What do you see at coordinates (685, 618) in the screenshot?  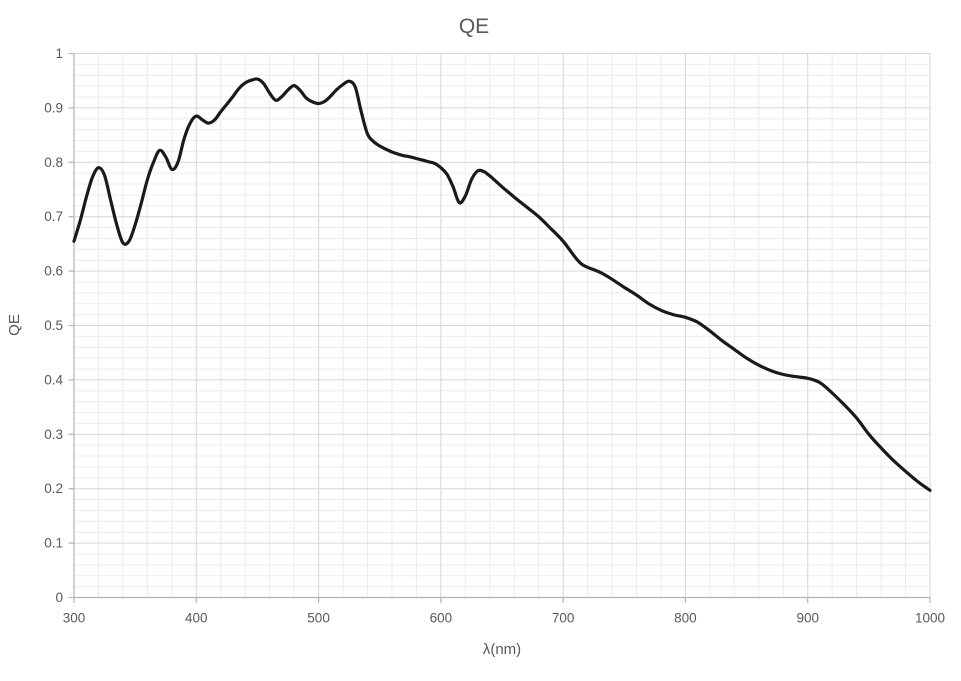 I see `x-tick-label: 800` at bounding box center [685, 618].